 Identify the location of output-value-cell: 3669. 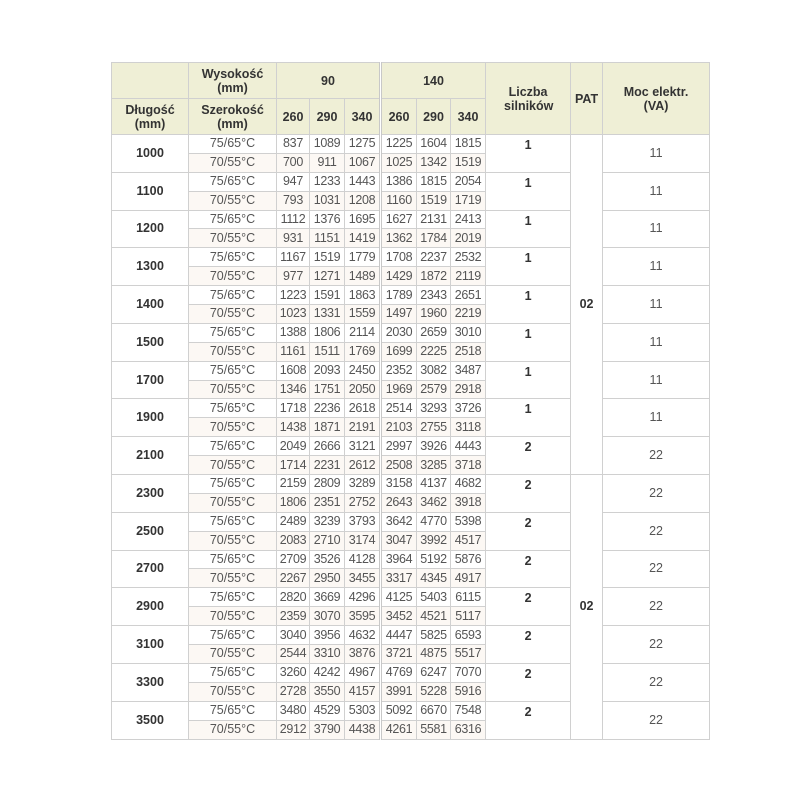
(327, 597).